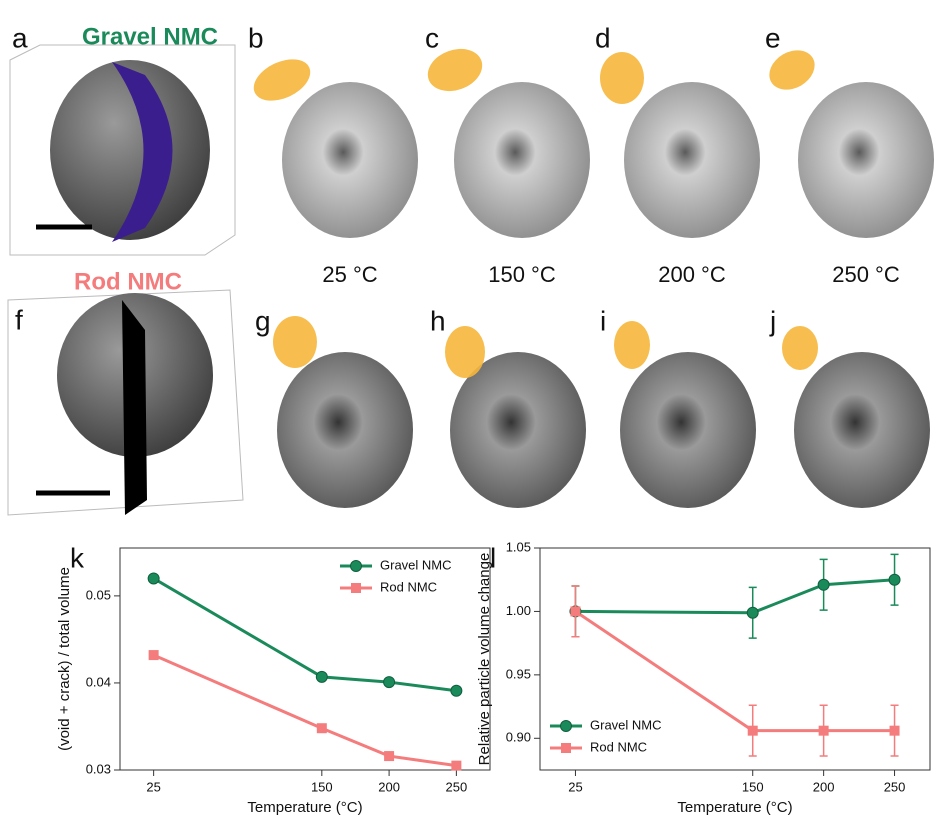 The image size is (945, 818). Describe the element at coordinates (20, 37) in the screenshot. I see `panel-letter: a` at that location.